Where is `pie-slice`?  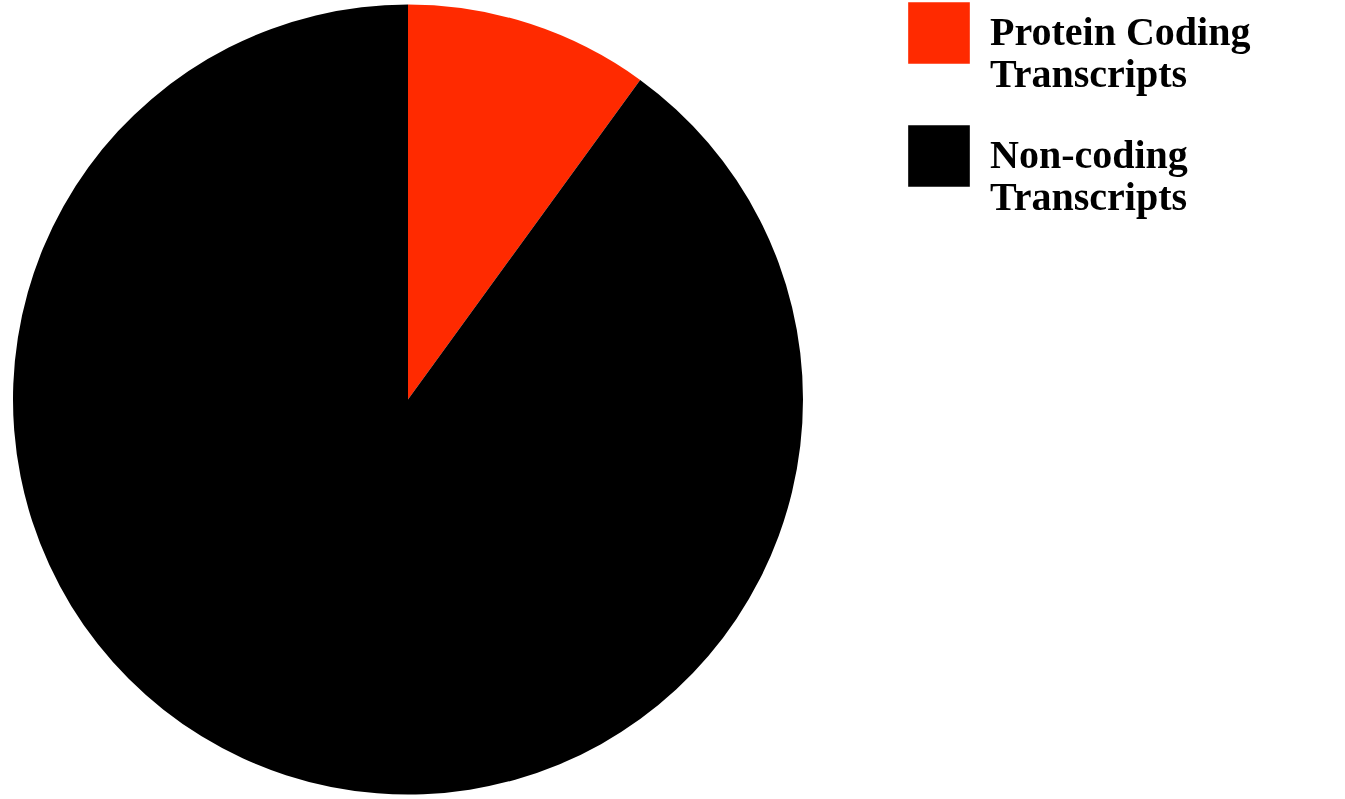
pie-slice is located at coordinates (524, 202).